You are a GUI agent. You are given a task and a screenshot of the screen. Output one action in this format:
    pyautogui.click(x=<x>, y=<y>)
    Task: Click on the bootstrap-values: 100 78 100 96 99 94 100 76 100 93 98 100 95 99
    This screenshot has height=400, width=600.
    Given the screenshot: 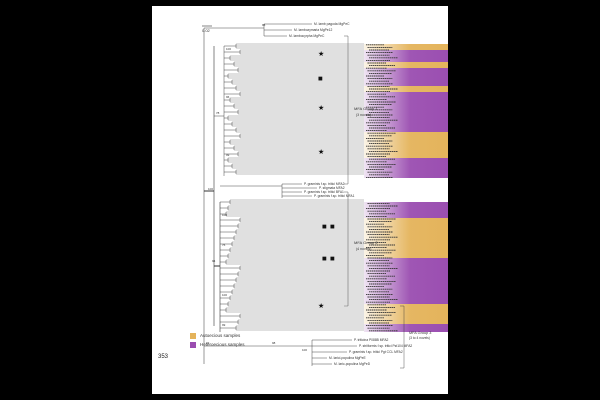 What is the action you would take?
    pyautogui.click(x=256, y=187)
    